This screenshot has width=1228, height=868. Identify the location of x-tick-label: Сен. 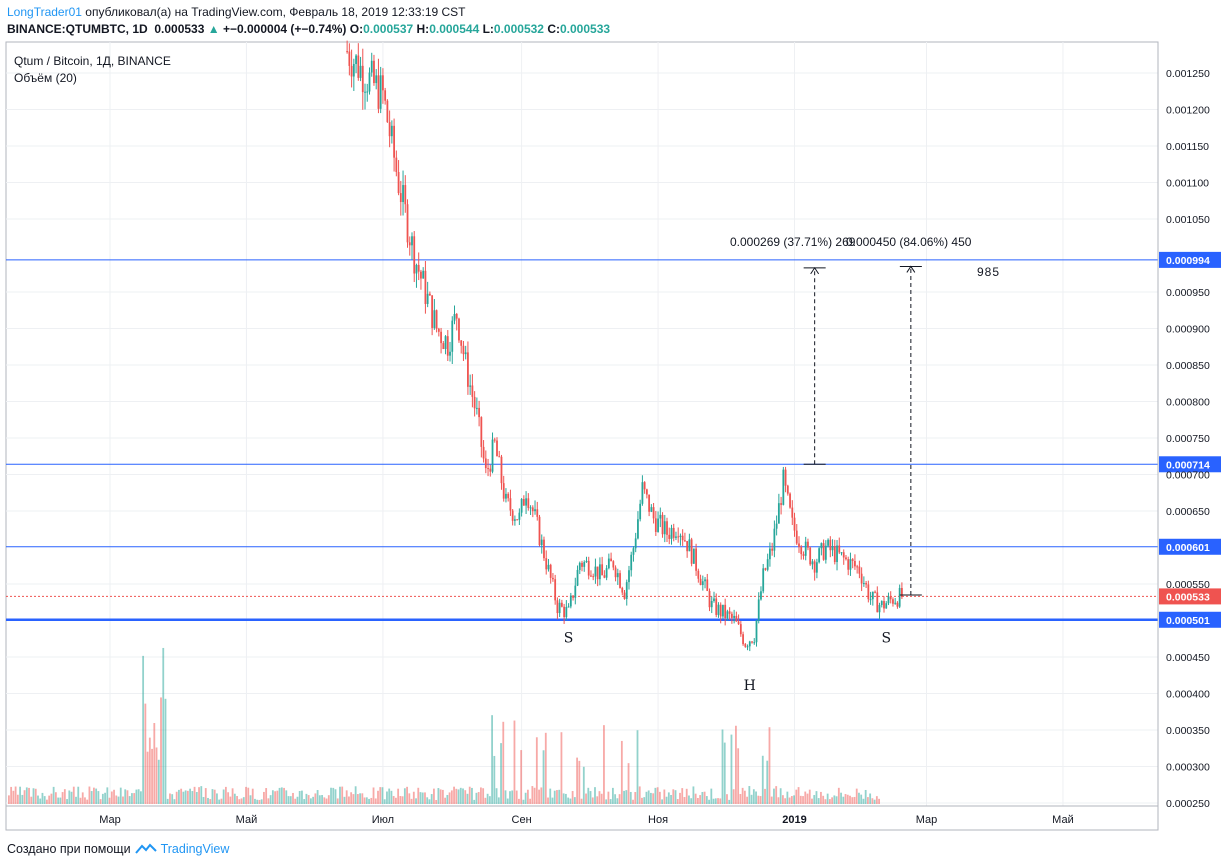
(522, 820).